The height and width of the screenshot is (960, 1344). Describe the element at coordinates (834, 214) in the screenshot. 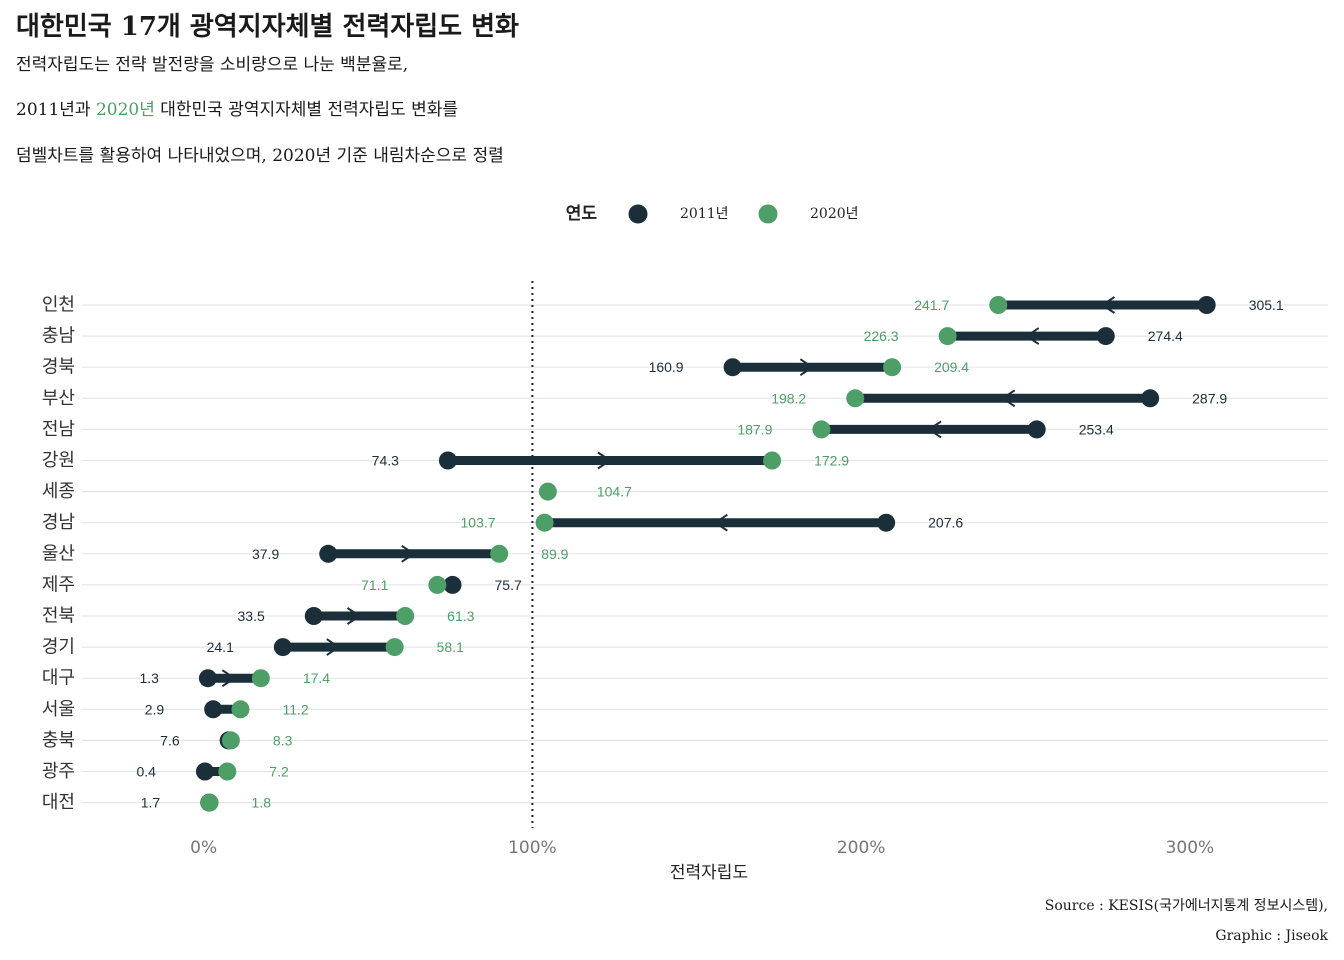

I see `legend-label-2020: 2020년` at that location.